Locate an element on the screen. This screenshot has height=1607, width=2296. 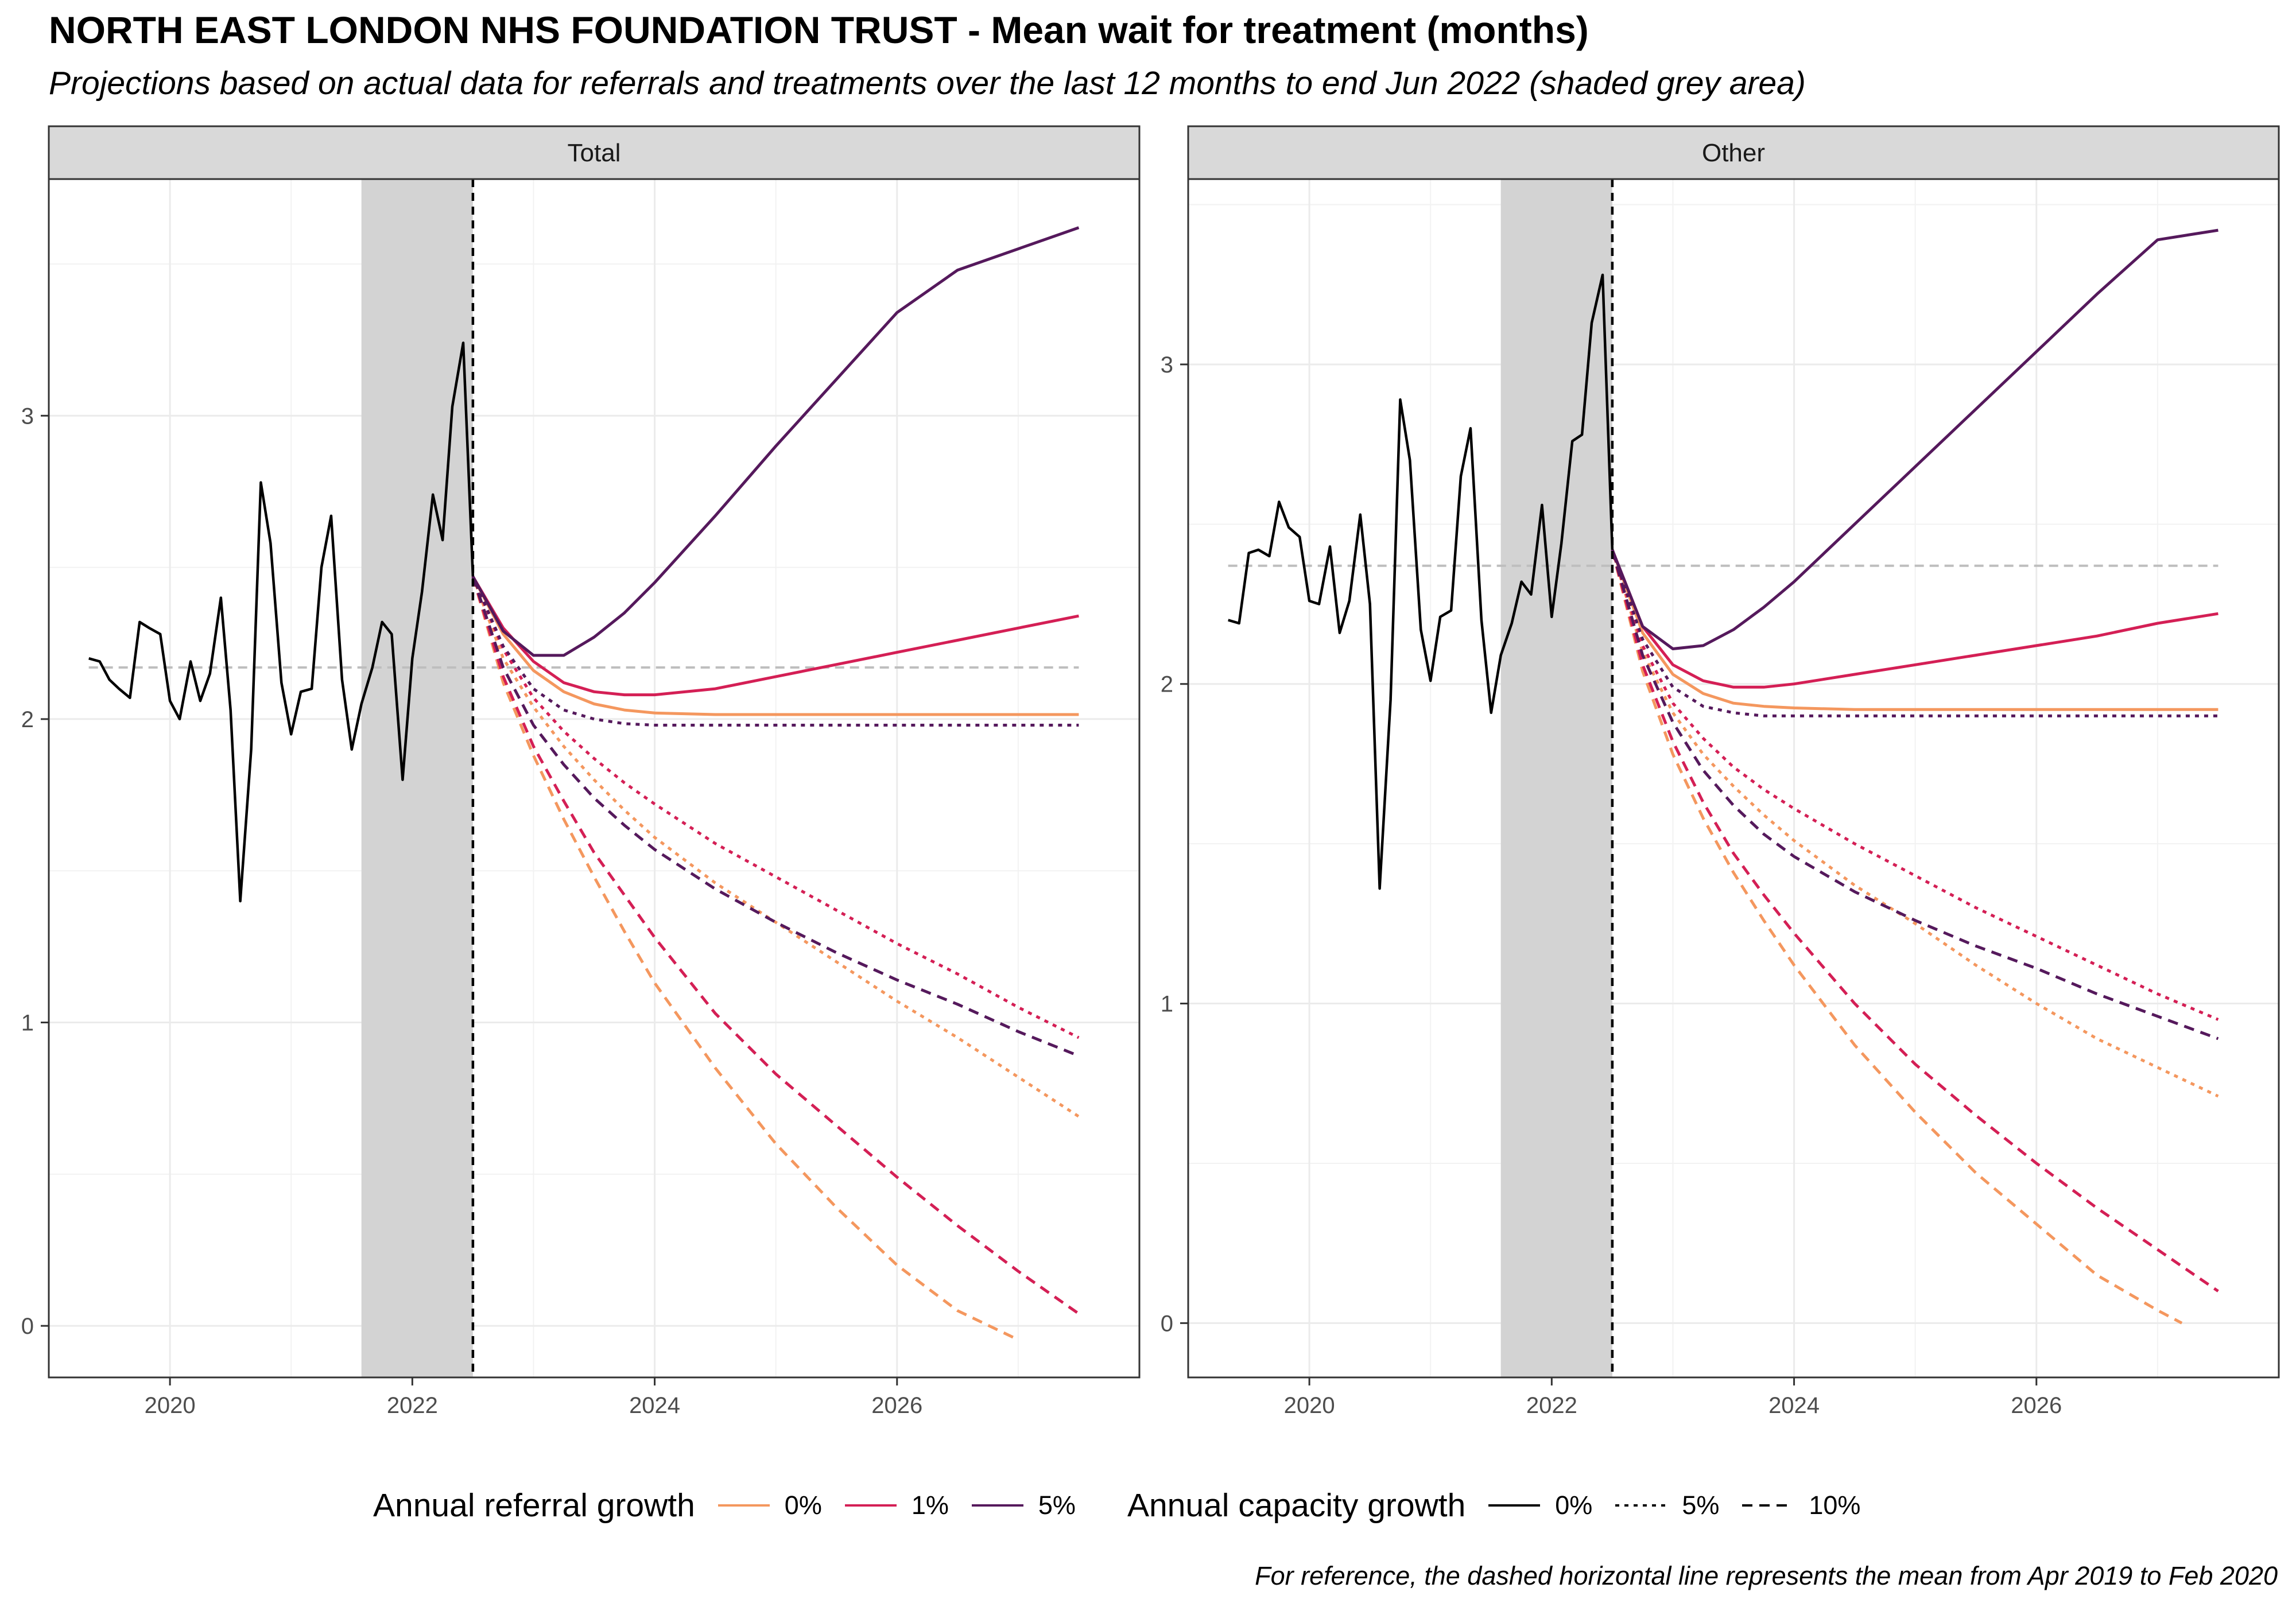
shaded-period-other is located at coordinates (1556, 778).